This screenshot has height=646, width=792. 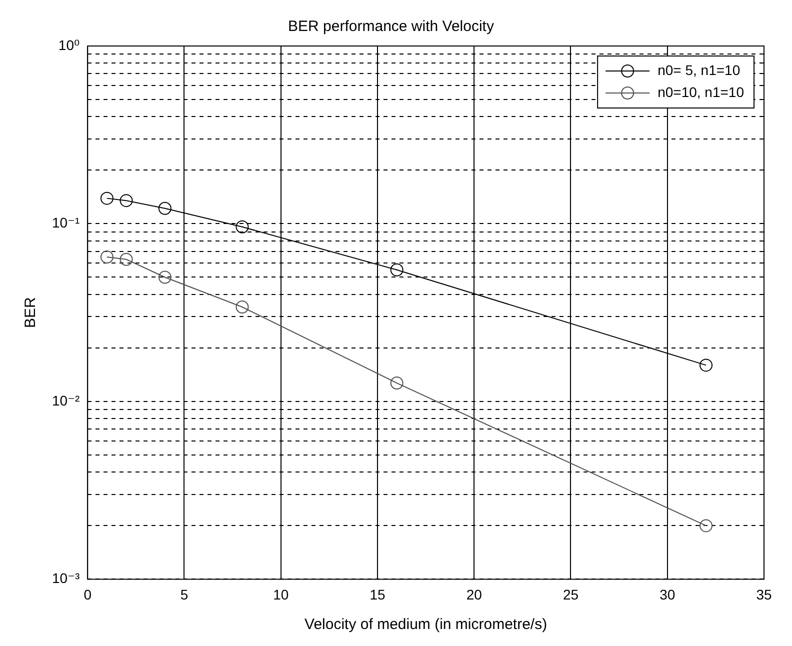 I want to click on legend-label: n0=10, n1=10, so click(x=701, y=92).